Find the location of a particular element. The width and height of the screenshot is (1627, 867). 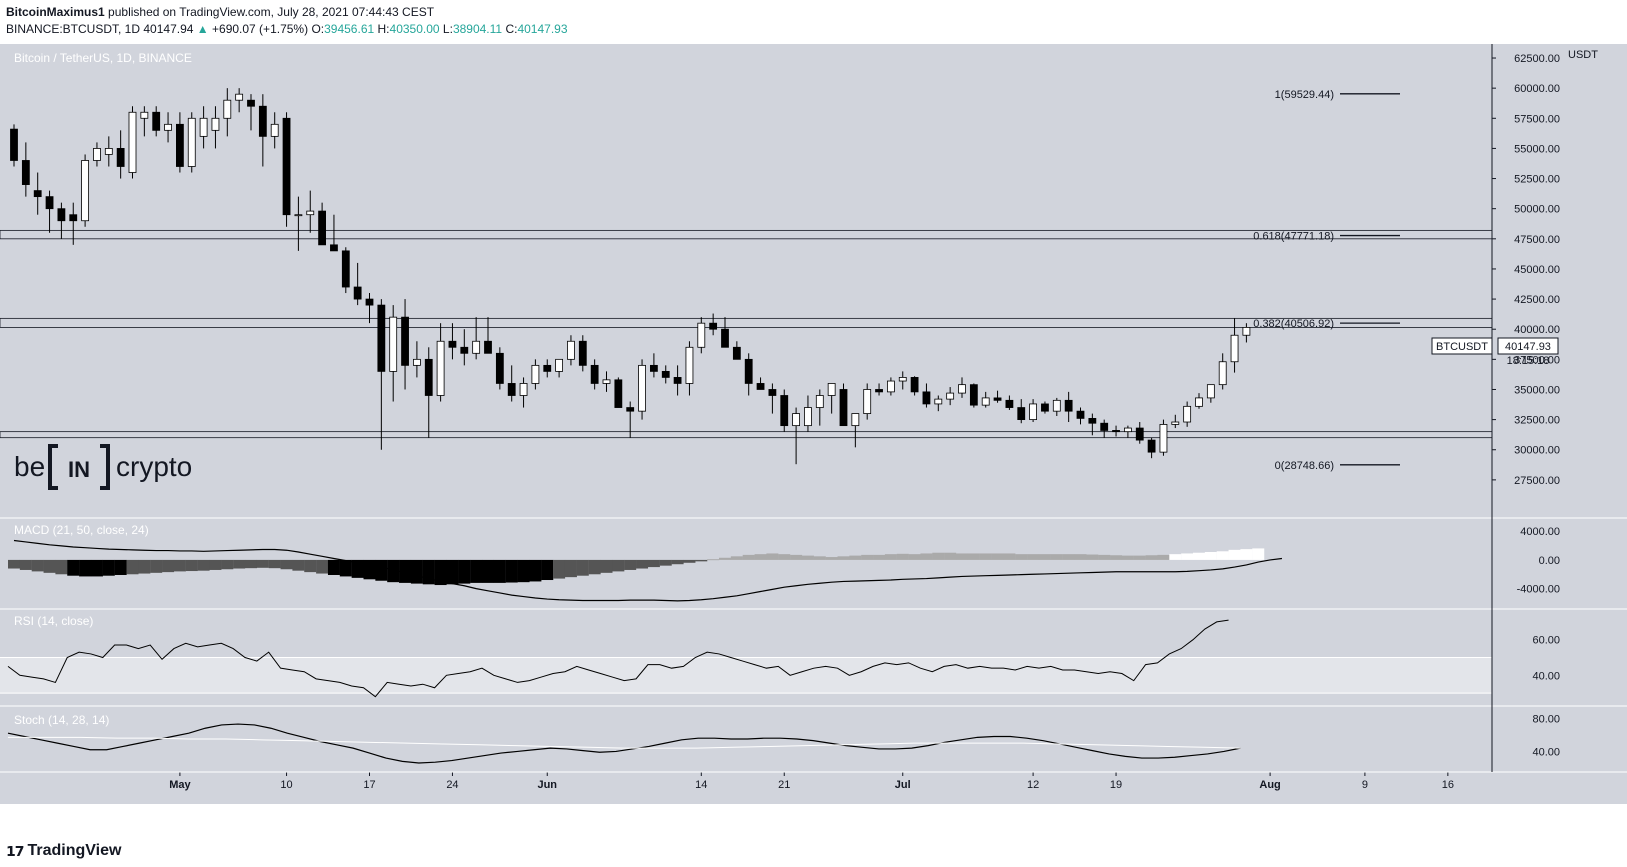

bitcoin-price-label: 40147.93 18:15:18 BTCUSDT is located at coordinates (1495, 352).